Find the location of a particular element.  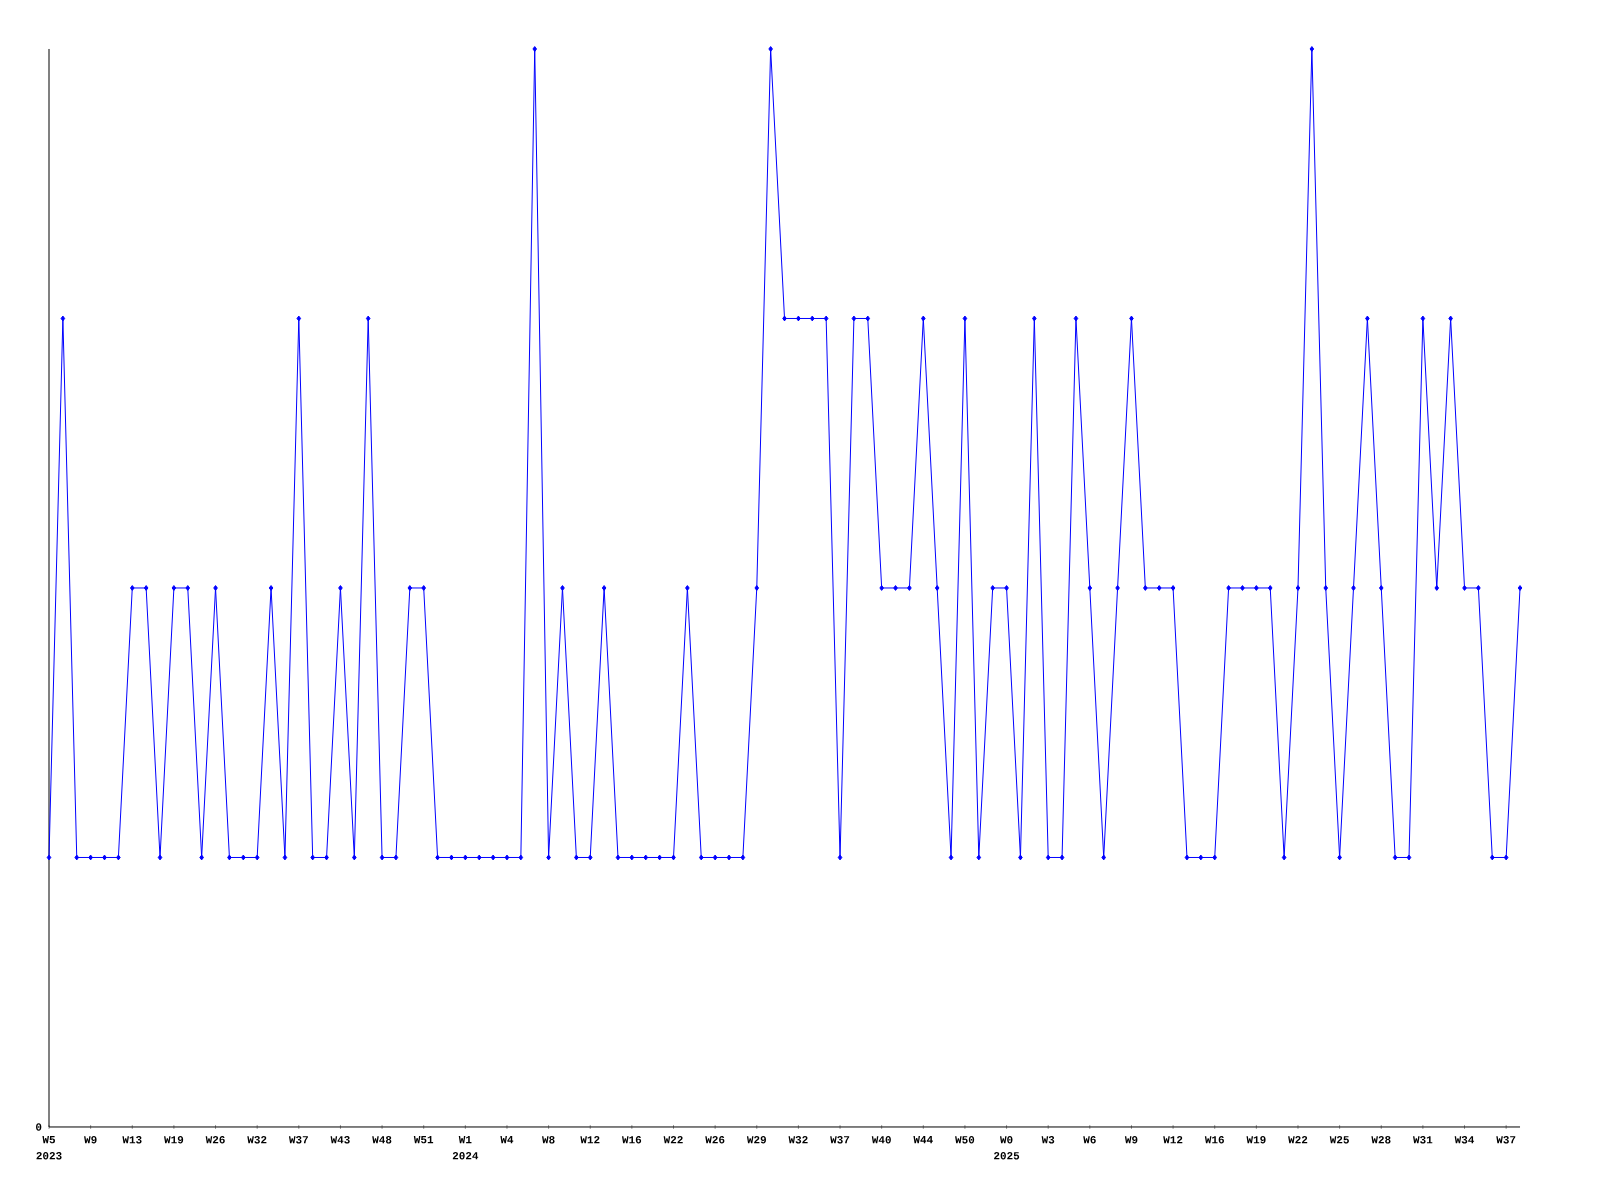

x-tick-label: W31 is located at coordinates (1423, 1140).